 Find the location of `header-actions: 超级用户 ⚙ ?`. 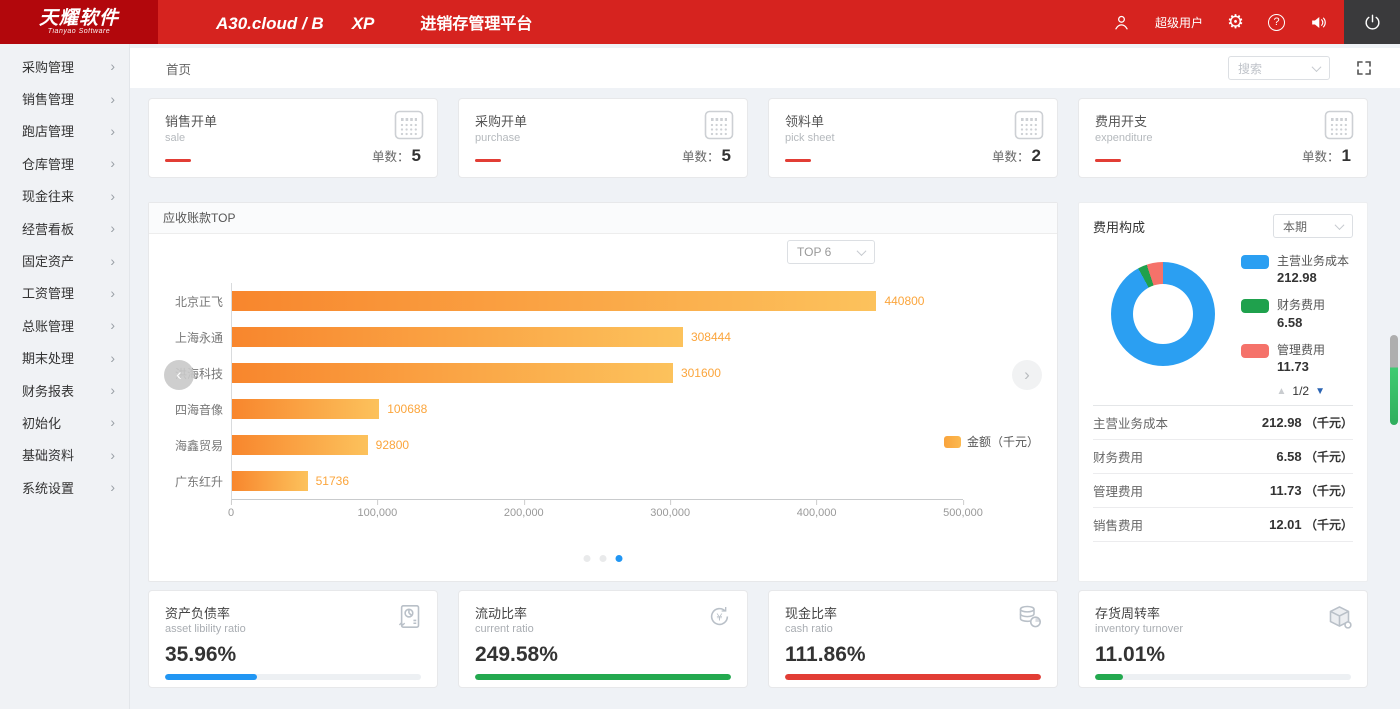

header-actions: 超级用户 ⚙ ? is located at coordinates (1228, 22).